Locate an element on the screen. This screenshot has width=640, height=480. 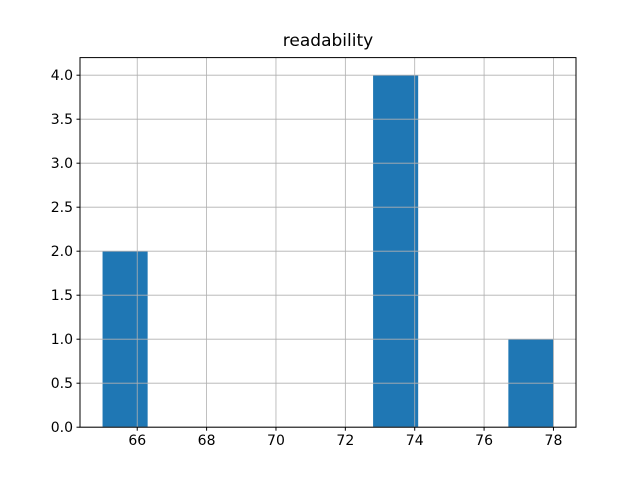
x-tick-label: 74 is located at coordinates (415, 441).